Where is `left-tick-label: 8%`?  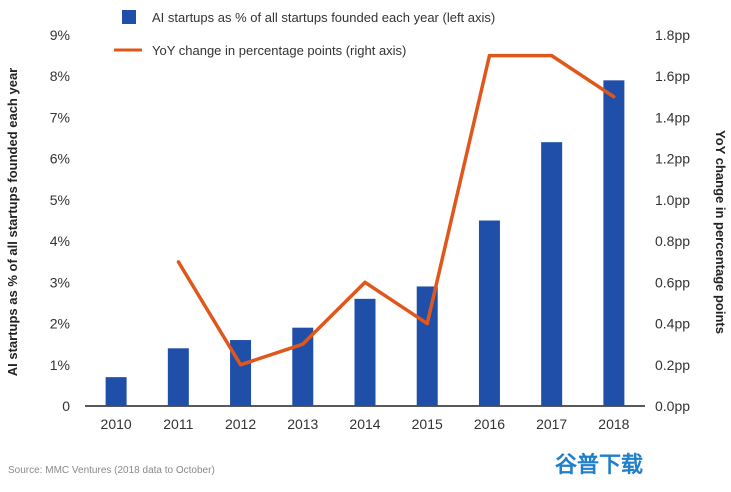
left-tick-label: 8% is located at coordinates (60, 76).